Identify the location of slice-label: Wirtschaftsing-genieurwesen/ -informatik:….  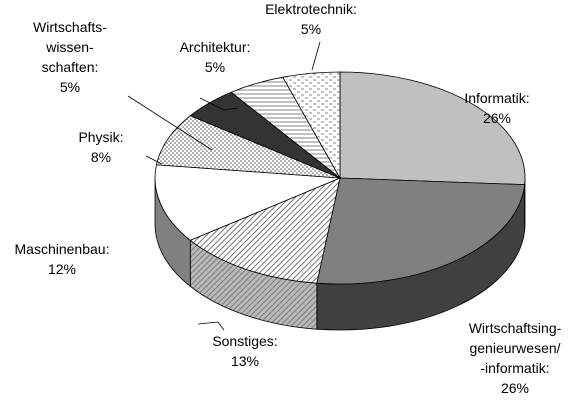
(515, 358).